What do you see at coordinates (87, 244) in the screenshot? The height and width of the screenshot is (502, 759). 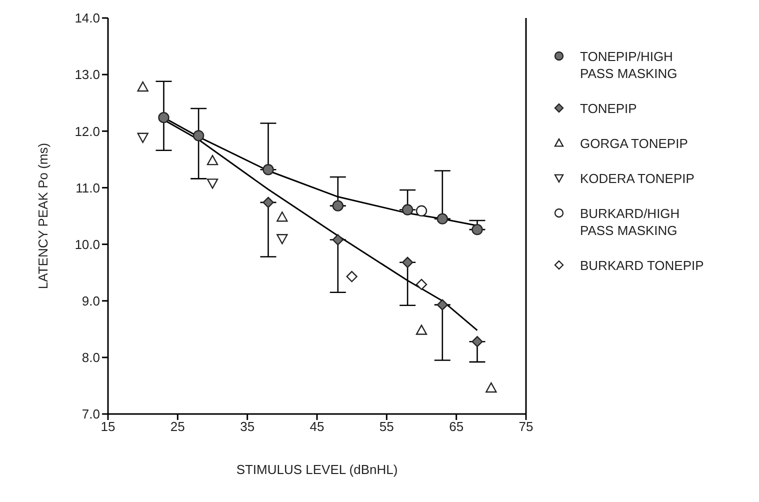 I see `y-tick-label: 10.0` at bounding box center [87, 244].